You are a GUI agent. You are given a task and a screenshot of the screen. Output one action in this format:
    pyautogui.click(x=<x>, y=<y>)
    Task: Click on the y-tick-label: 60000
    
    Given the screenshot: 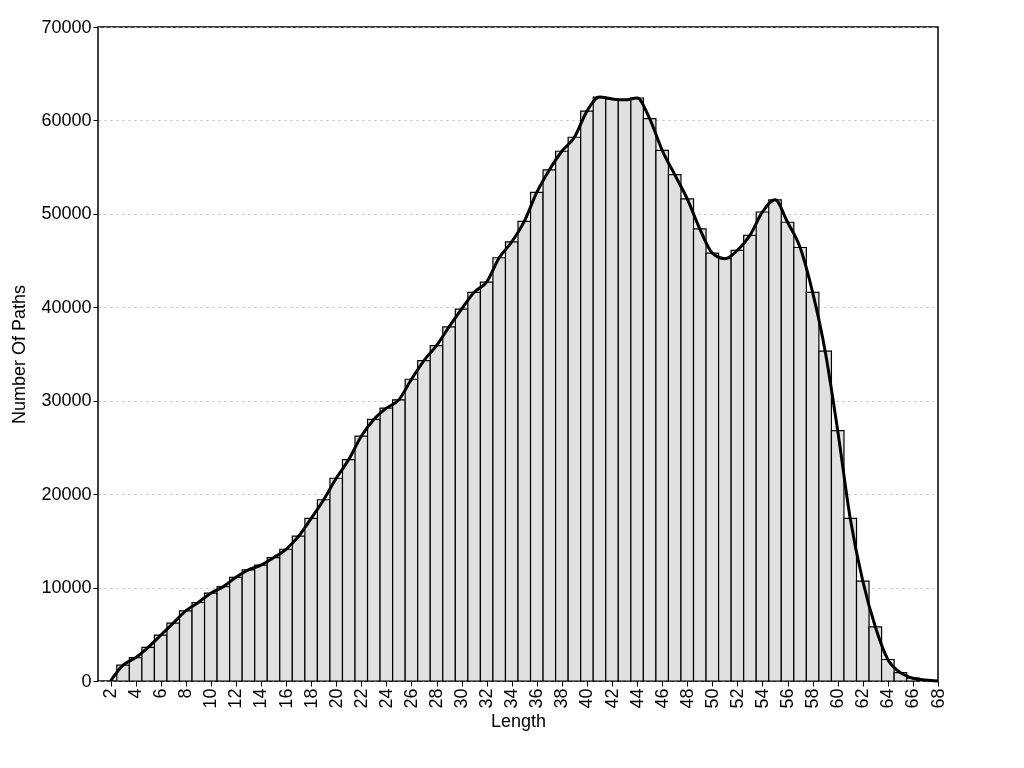 What is the action you would take?
    pyautogui.click(x=66, y=119)
    